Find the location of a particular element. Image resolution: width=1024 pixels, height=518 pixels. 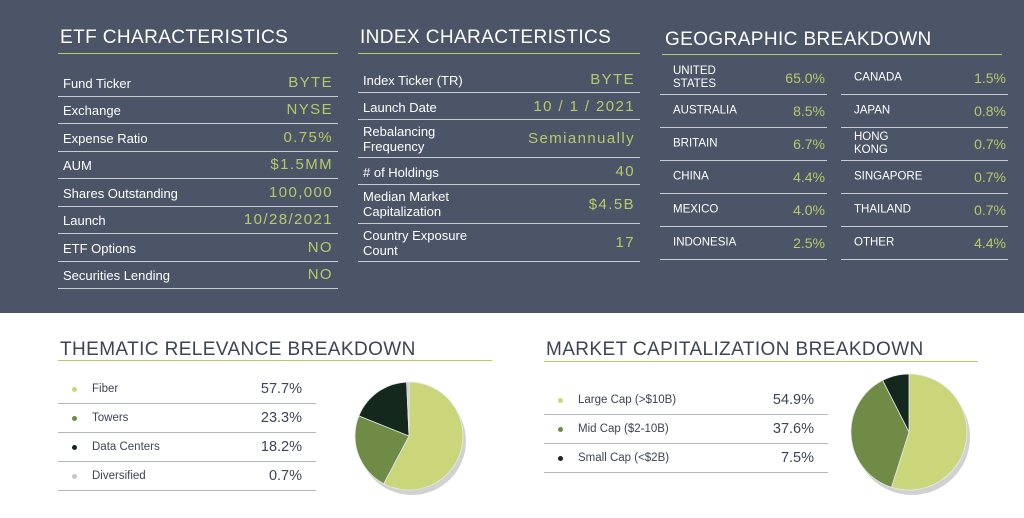

geo-country-label: CHINA is located at coordinates (691, 176).